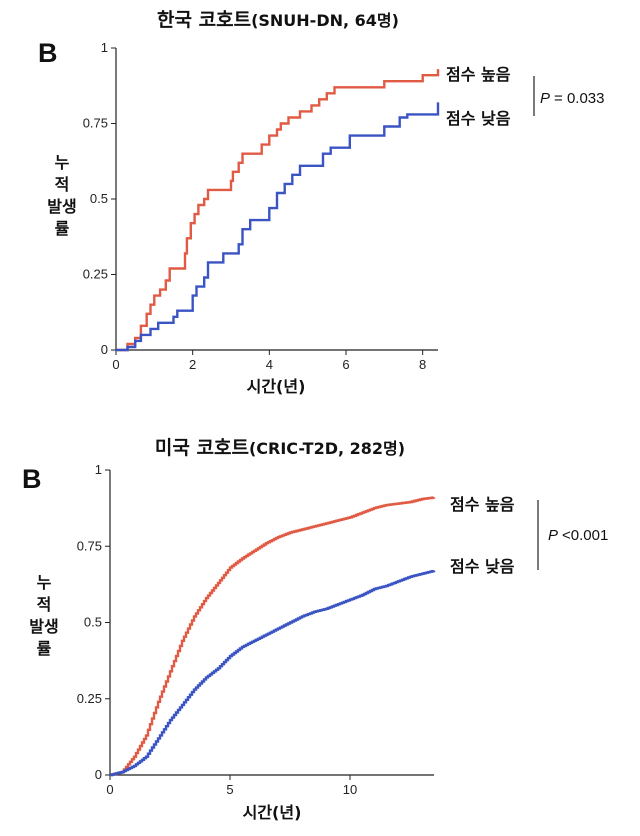 This screenshot has width=640, height=836. Describe the element at coordinates (422, 364) in the screenshot. I see `x-tick-label: 8` at that location.